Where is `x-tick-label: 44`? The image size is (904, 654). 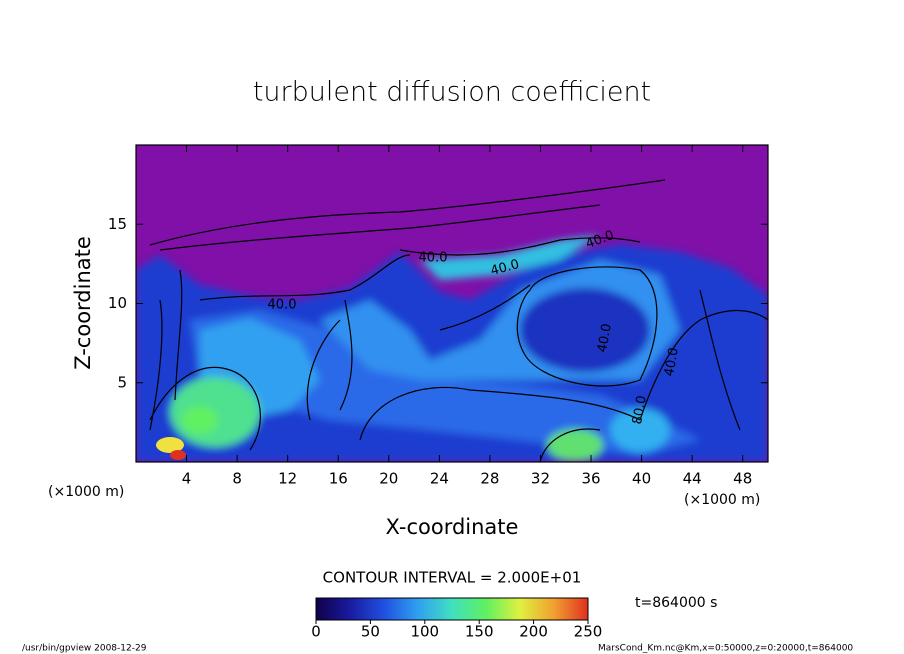 x-tick-label: 44 is located at coordinates (692, 479).